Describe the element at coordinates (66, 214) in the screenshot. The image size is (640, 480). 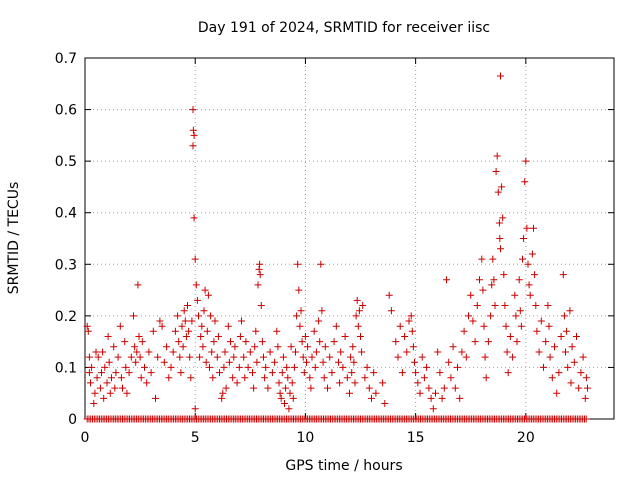
I see `y-tick-label: 0.4` at that location.